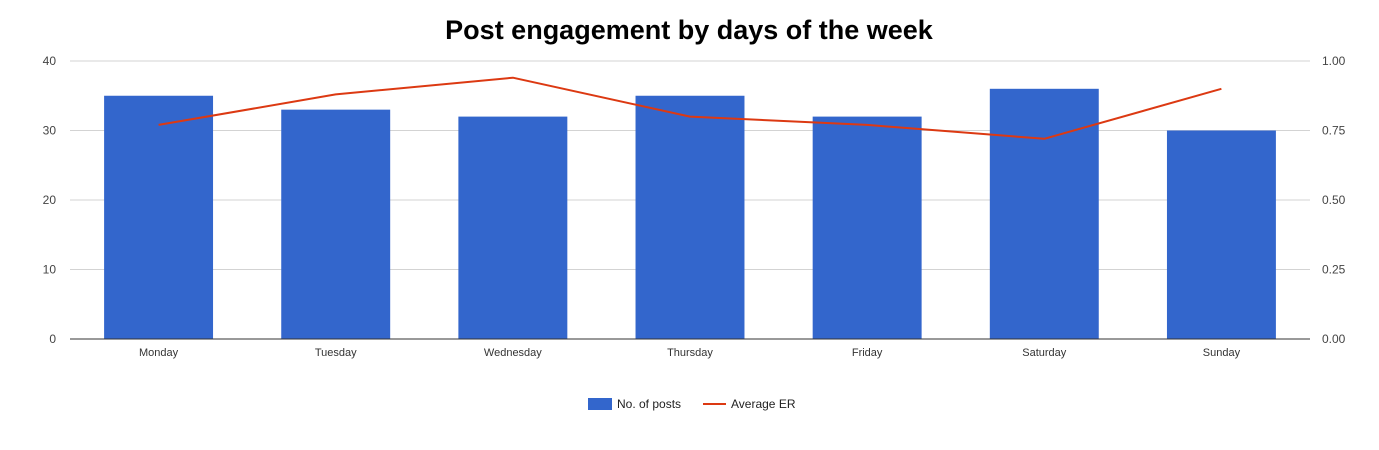 This screenshot has height=450, width=1379. What do you see at coordinates (50, 200) in the screenshot?
I see `y-left-tick-label: 20` at bounding box center [50, 200].